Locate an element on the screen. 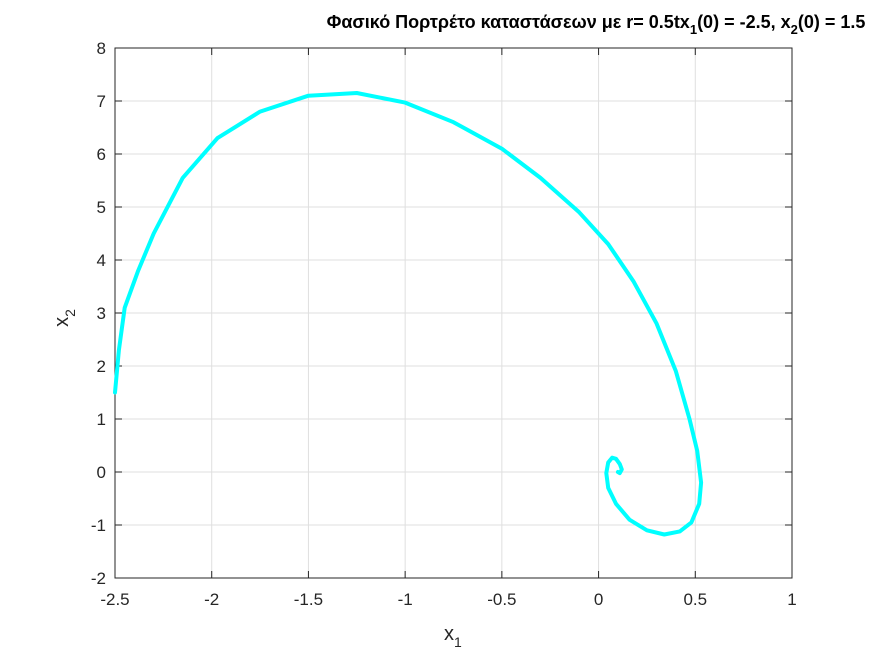 The height and width of the screenshot is (656, 875). y-tick-label: -2 is located at coordinates (98, 578).